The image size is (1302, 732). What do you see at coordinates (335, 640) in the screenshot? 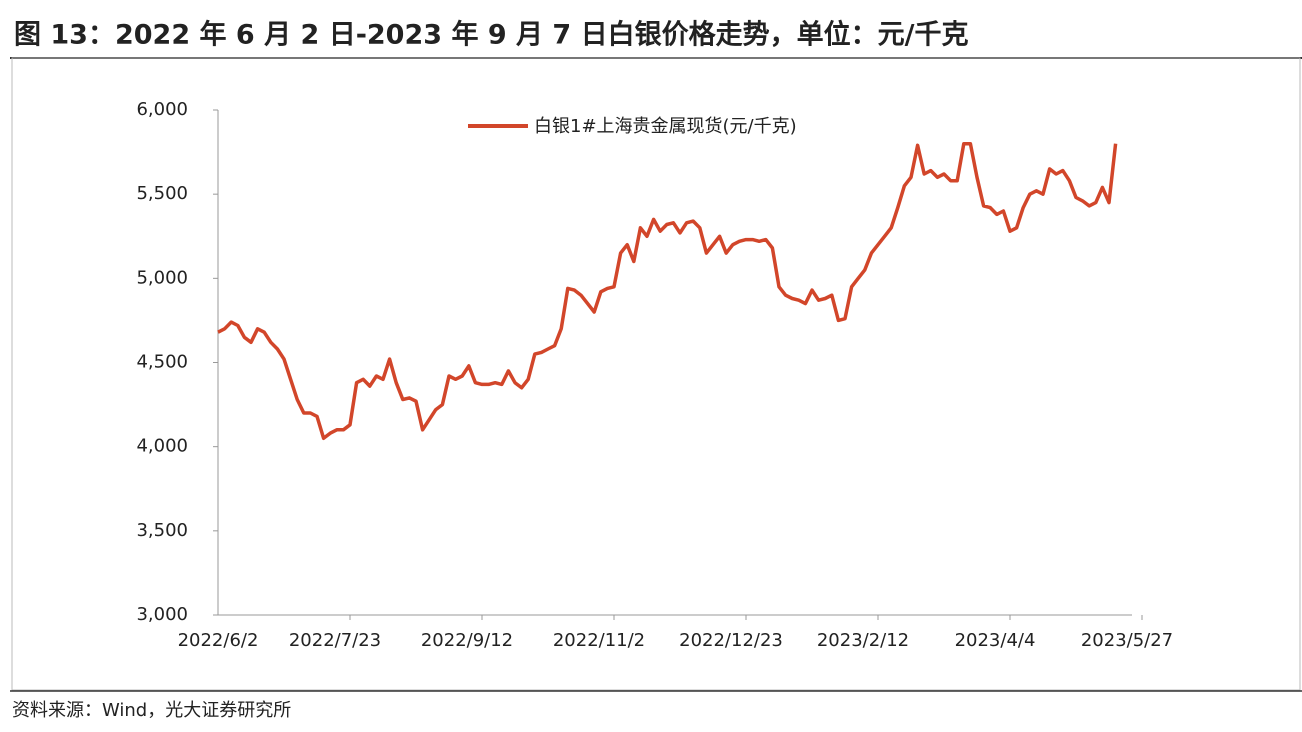
I see `x-tick-label: 2022/7/23` at bounding box center [335, 640].